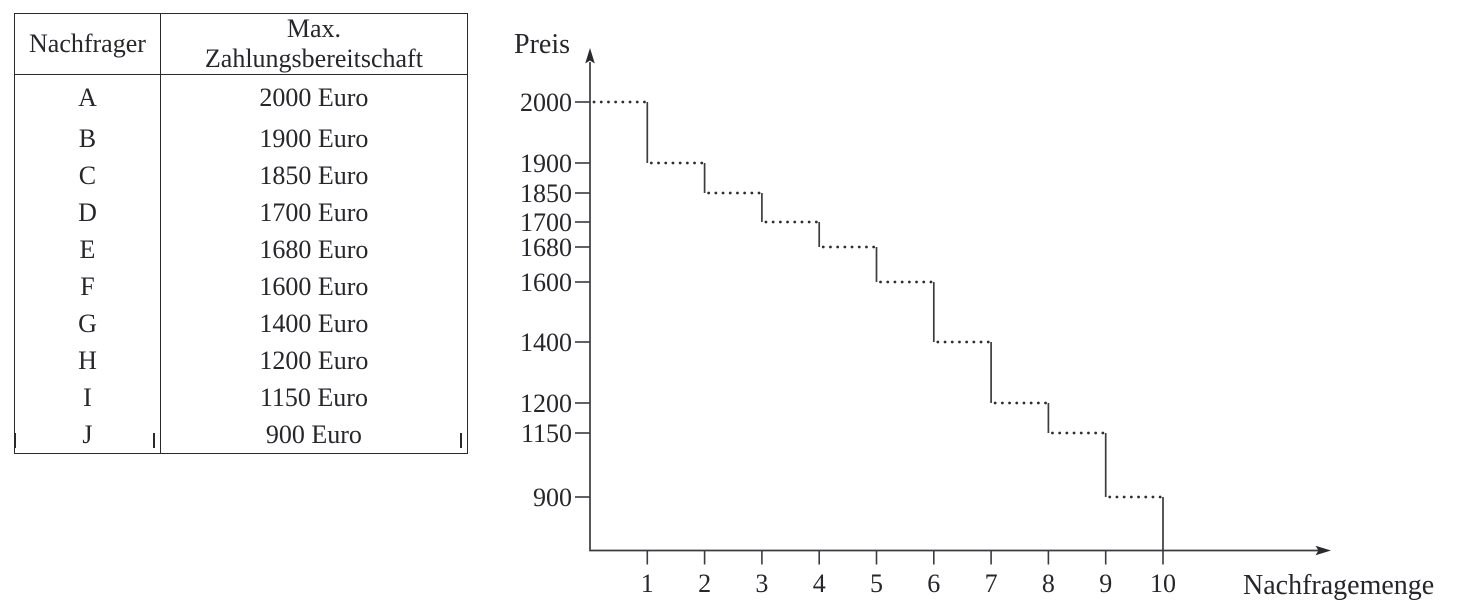  What do you see at coordinates (546, 433) in the screenshot?
I see `y-tick-label: 1150` at bounding box center [546, 433].